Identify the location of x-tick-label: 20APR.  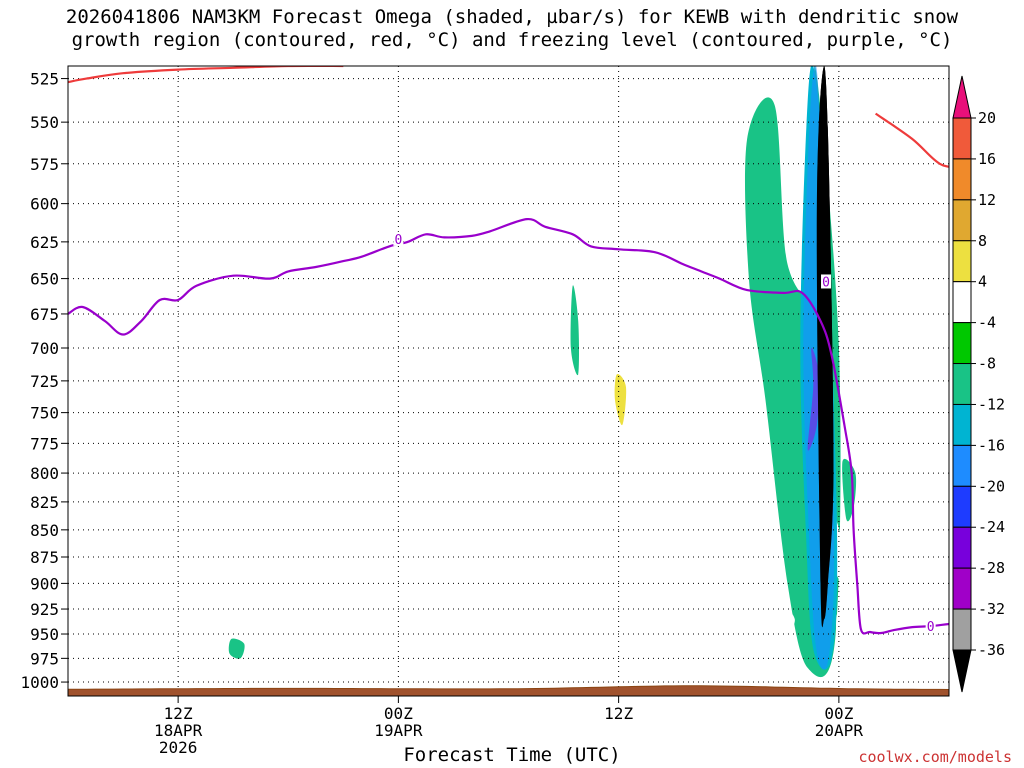
(839, 730).